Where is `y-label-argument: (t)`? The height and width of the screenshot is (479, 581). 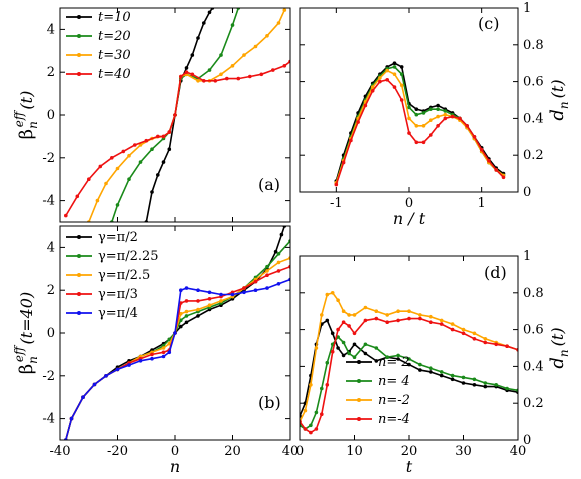
y-label-argument: (t) is located at coordinates (26, 100).